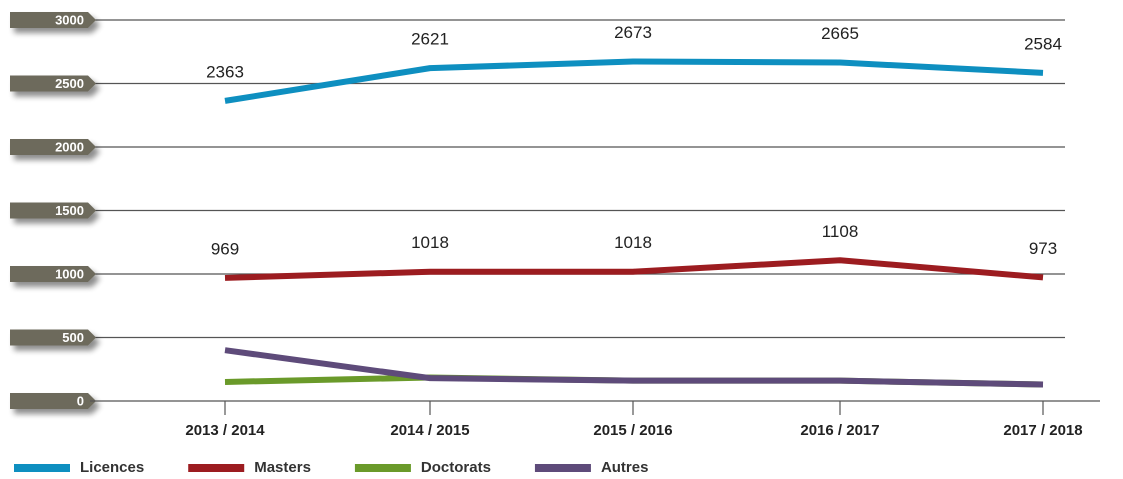  Describe the element at coordinates (456, 467) in the screenshot. I see `legend-label: Doctorats` at that location.